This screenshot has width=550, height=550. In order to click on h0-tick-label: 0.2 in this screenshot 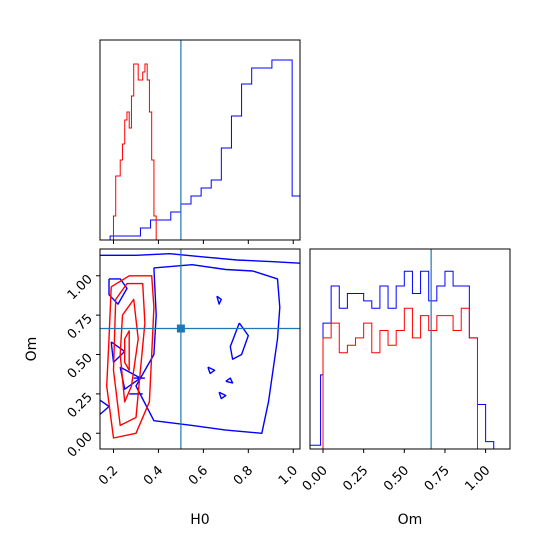, I will do `click(108, 475)`.